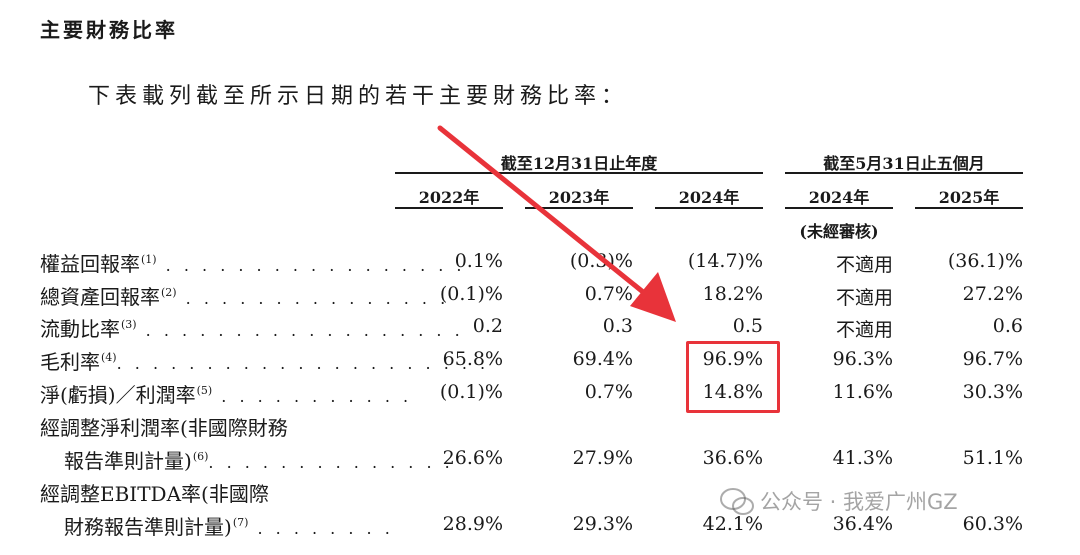 The image size is (1080, 555). Describe the element at coordinates (226, 395) in the screenshot. I see `row-label-net-margin: 淨(虧損)／利潤率(5) . . . . . . . . . . .` at that location.